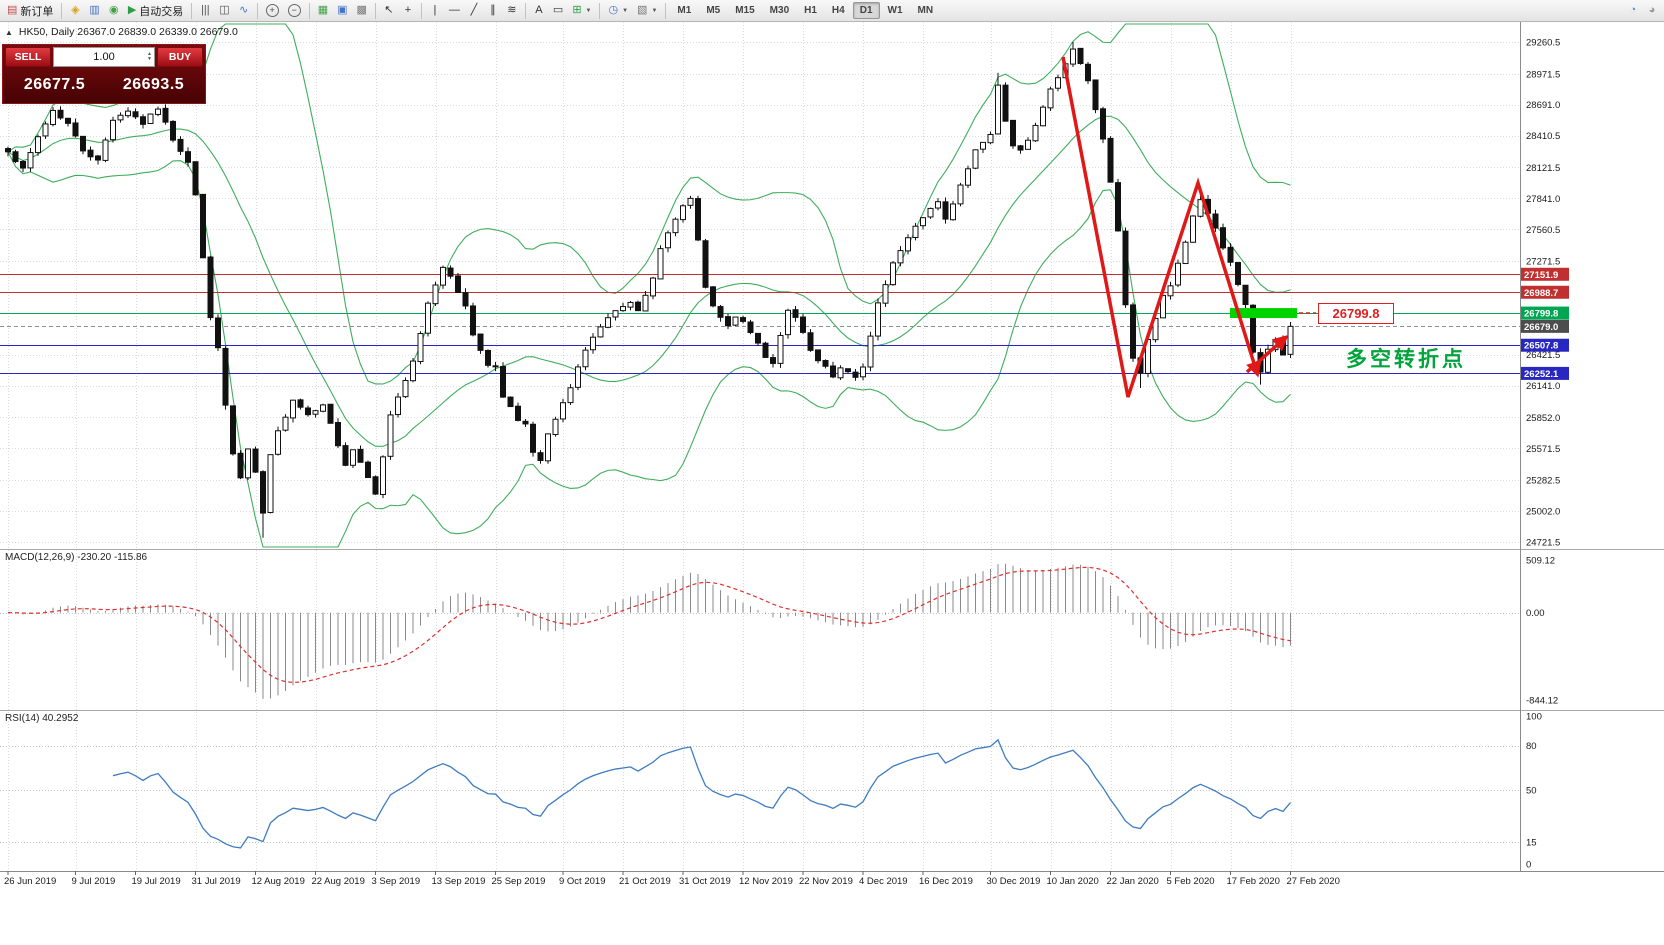  I want to click on level-lines-layer, so click(760, 324).